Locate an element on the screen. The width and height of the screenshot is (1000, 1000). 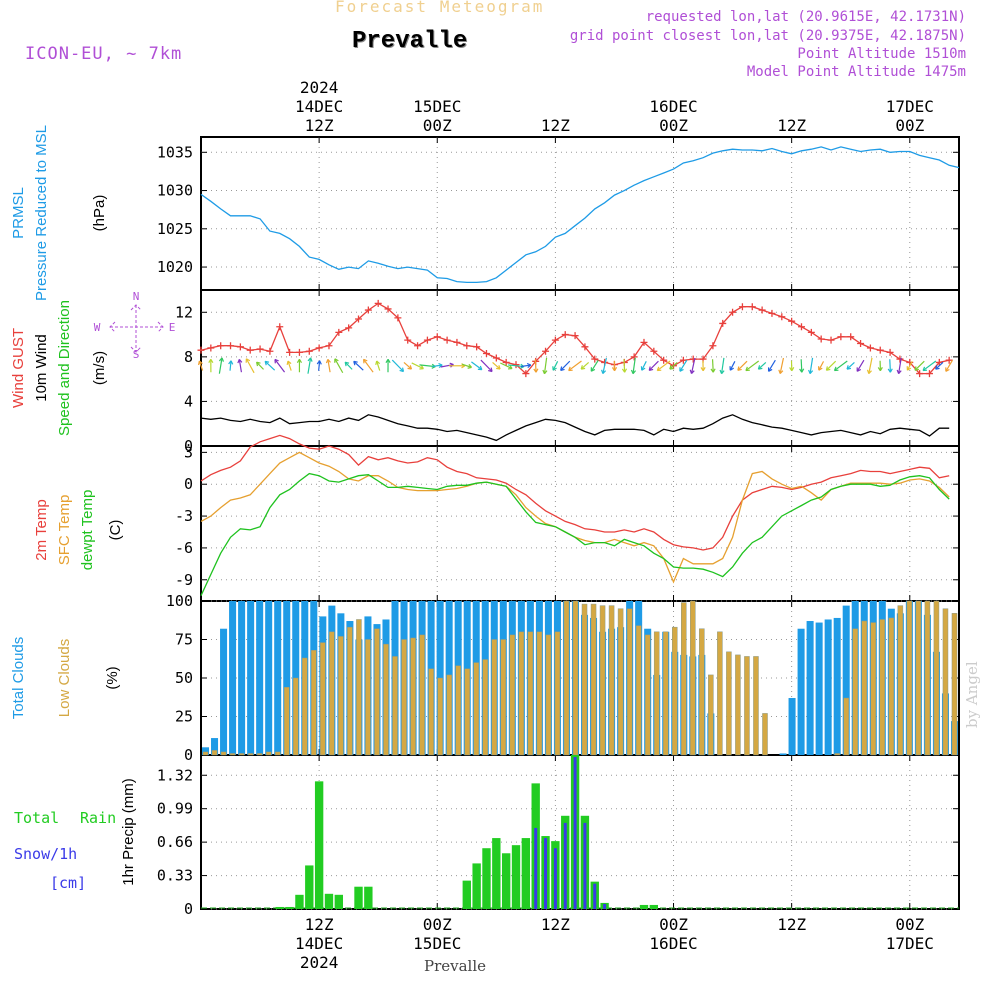
precip-ytick-label: 0 is located at coordinates (188, 909).